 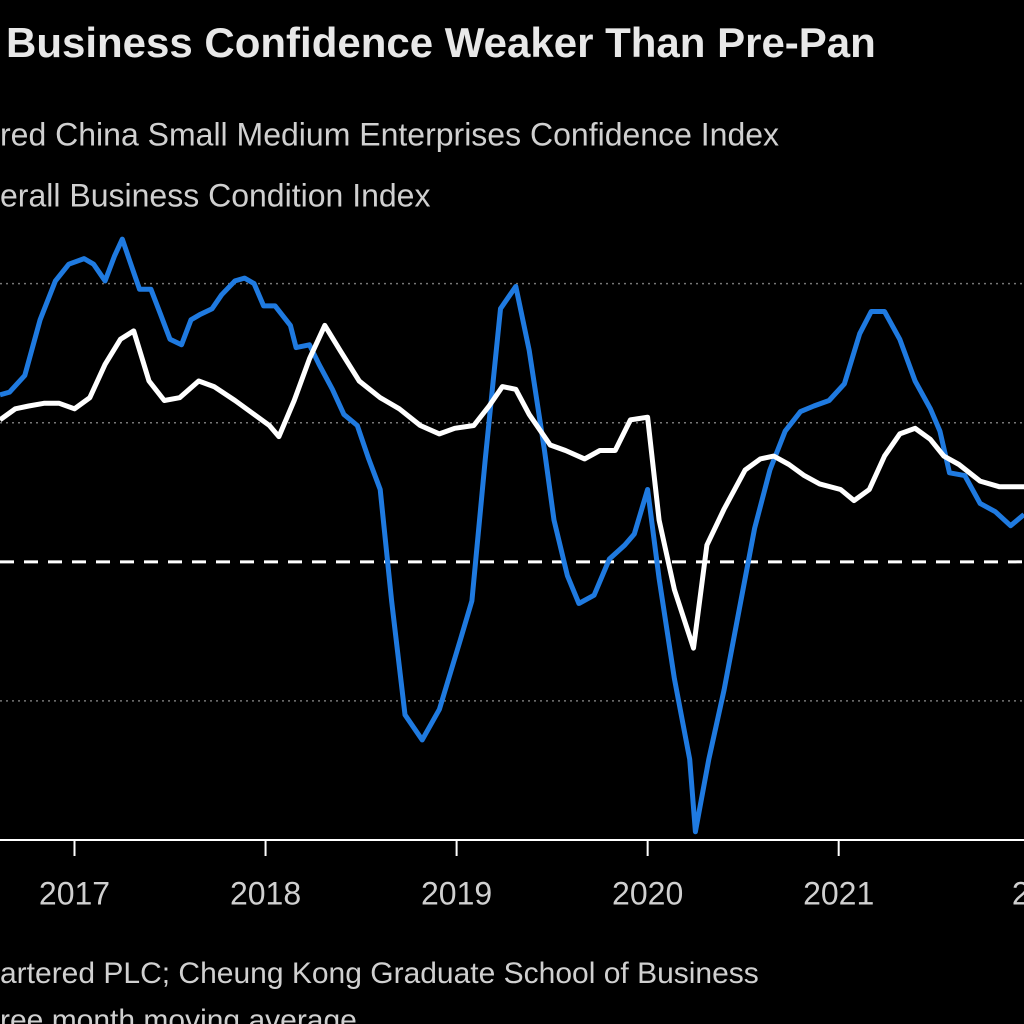 I want to click on x-tick-label: 2018, so click(x=265, y=893).